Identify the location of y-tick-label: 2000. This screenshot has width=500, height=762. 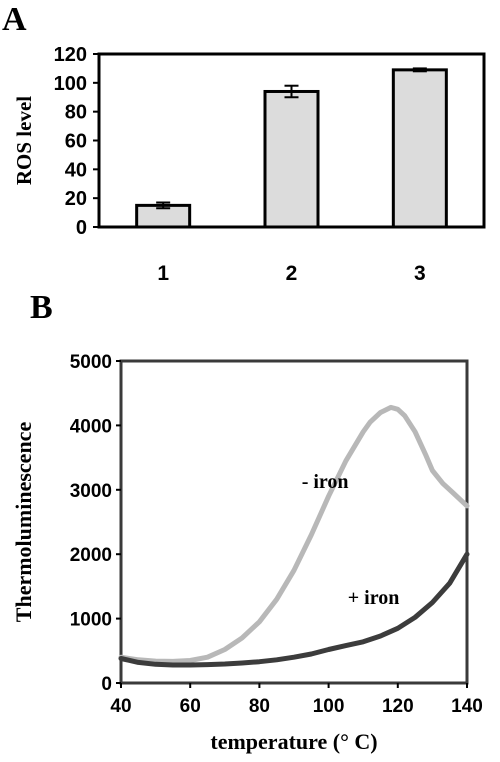
(91, 555).